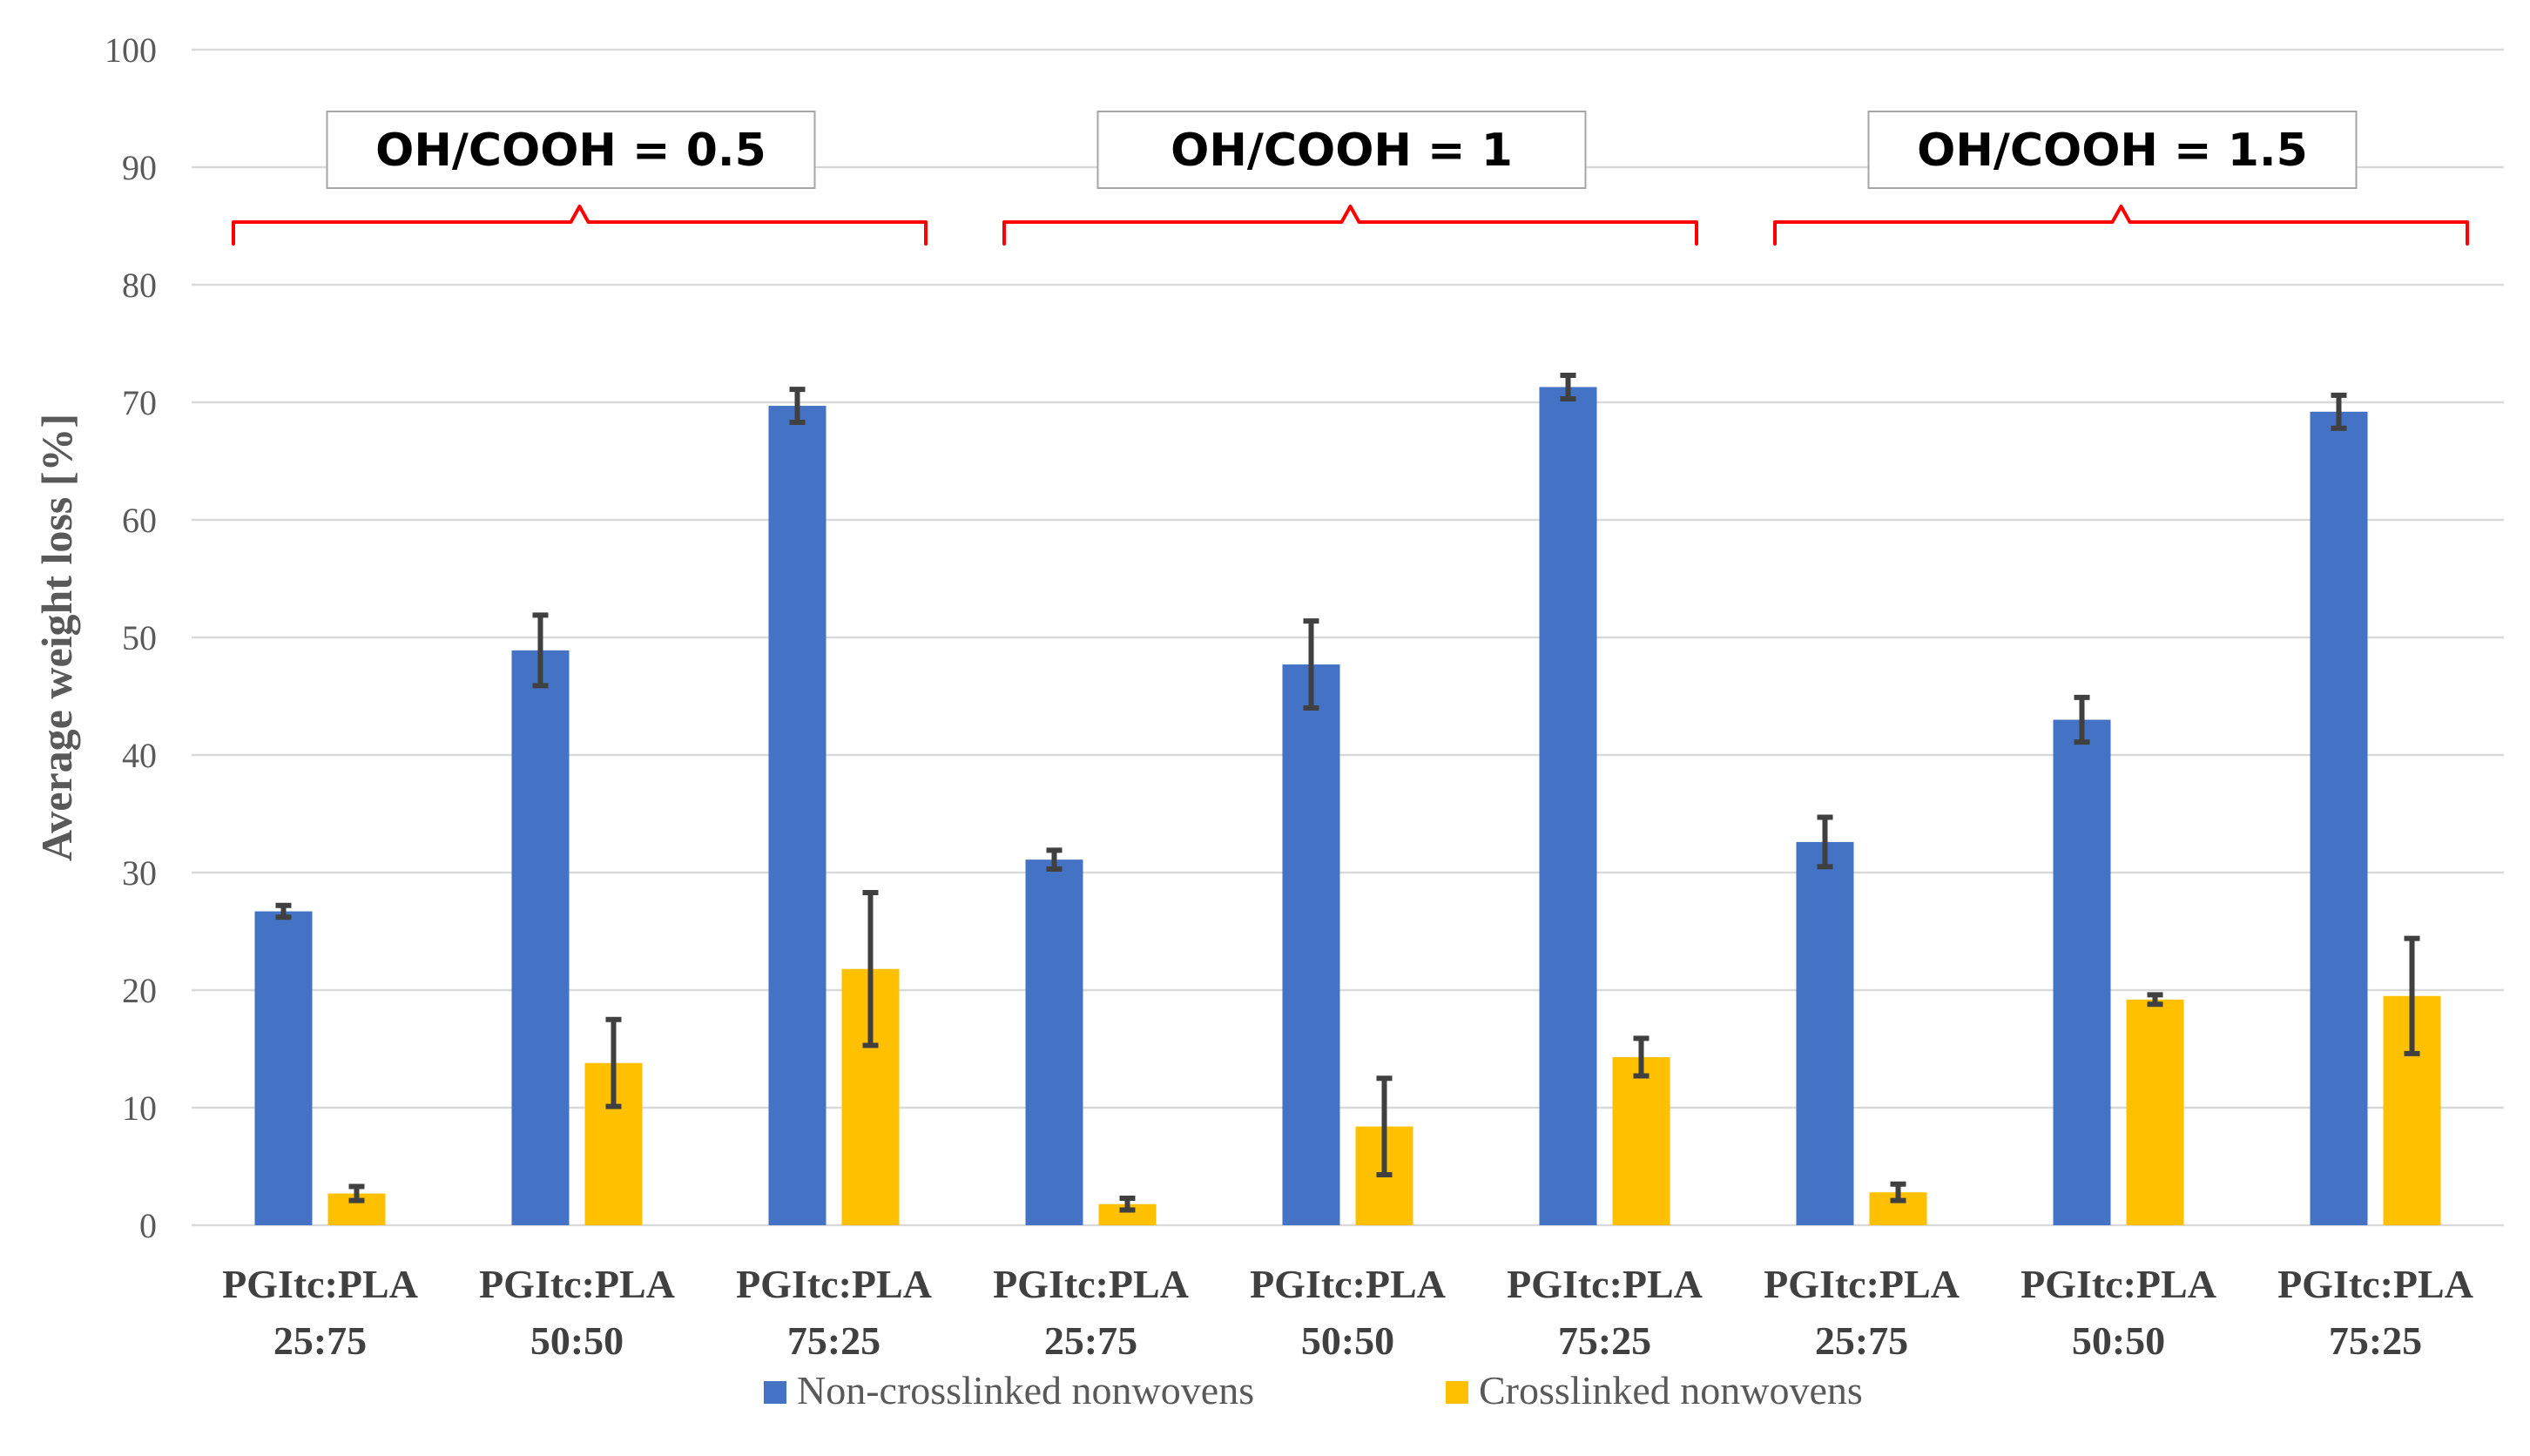 Image resolution: width=2530 pixels, height=1456 pixels. Describe the element at coordinates (1025, 1390) in the screenshot. I see `legend-label: Non-crosslinked nonwovens` at that location.